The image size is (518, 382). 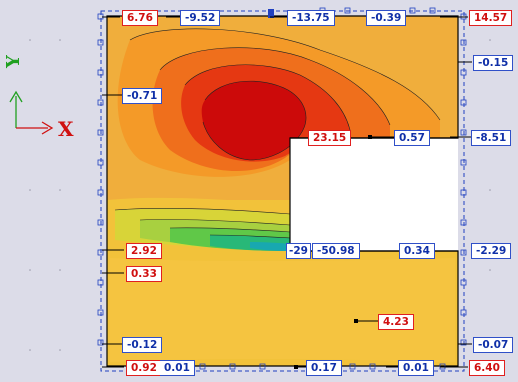 I want to click on value-label: 6.40, so click(x=487, y=368).